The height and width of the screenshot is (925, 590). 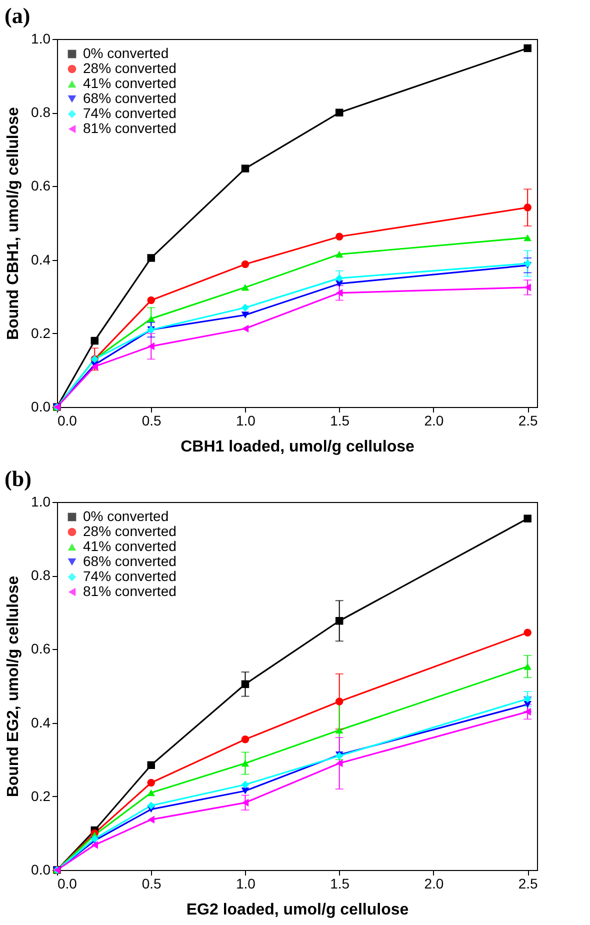 I want to click on x-axis-title: EG2 loaded, umol/g cellulose, so click(x=297, y=910).